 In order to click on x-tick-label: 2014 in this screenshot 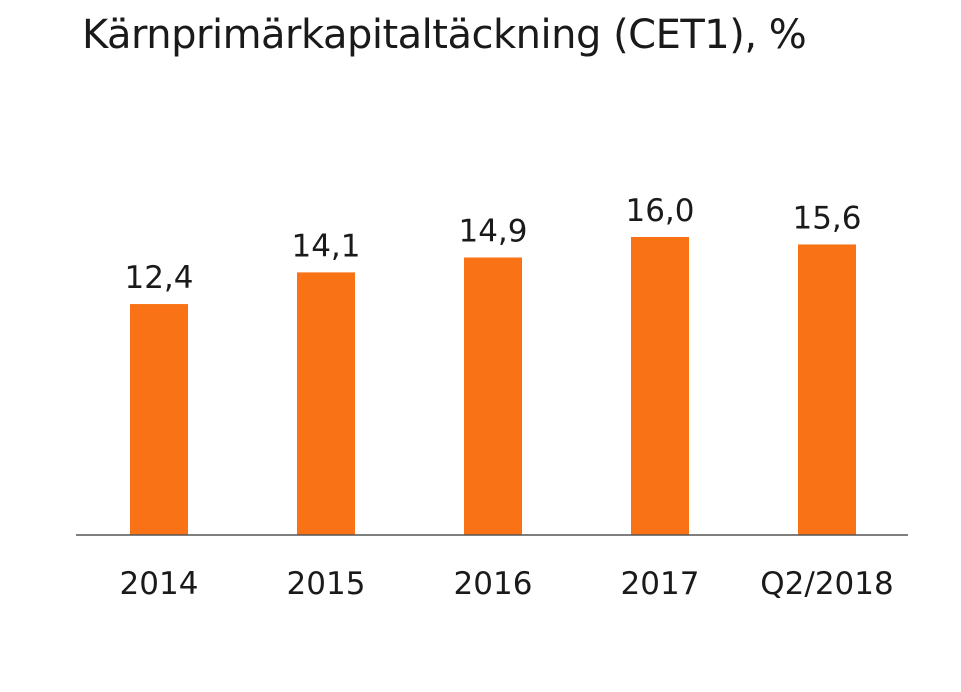, I will do `click(159, 584)`.